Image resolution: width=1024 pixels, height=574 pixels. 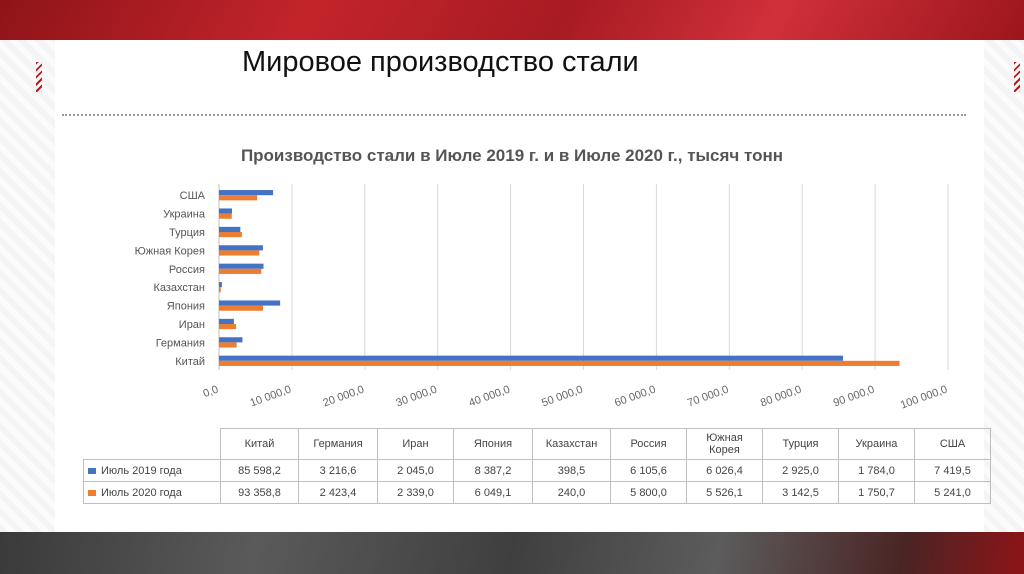 I want to click on table-cell: 1 784,0, so click(x=876, y=470).